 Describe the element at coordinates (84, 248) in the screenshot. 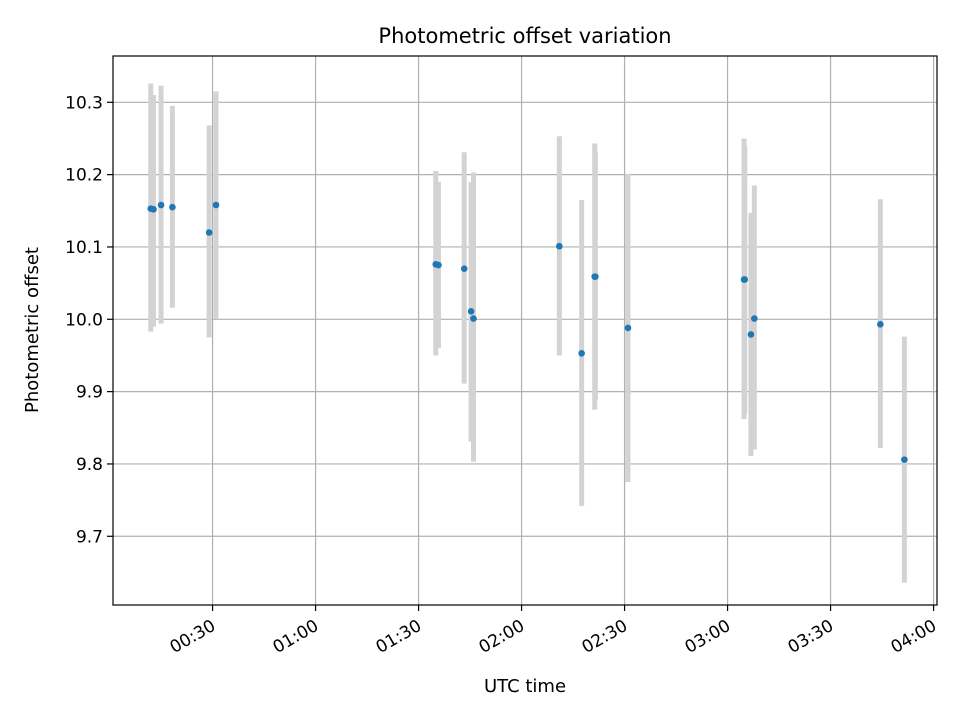

I see `y-tick-label: 10.1` at that location.